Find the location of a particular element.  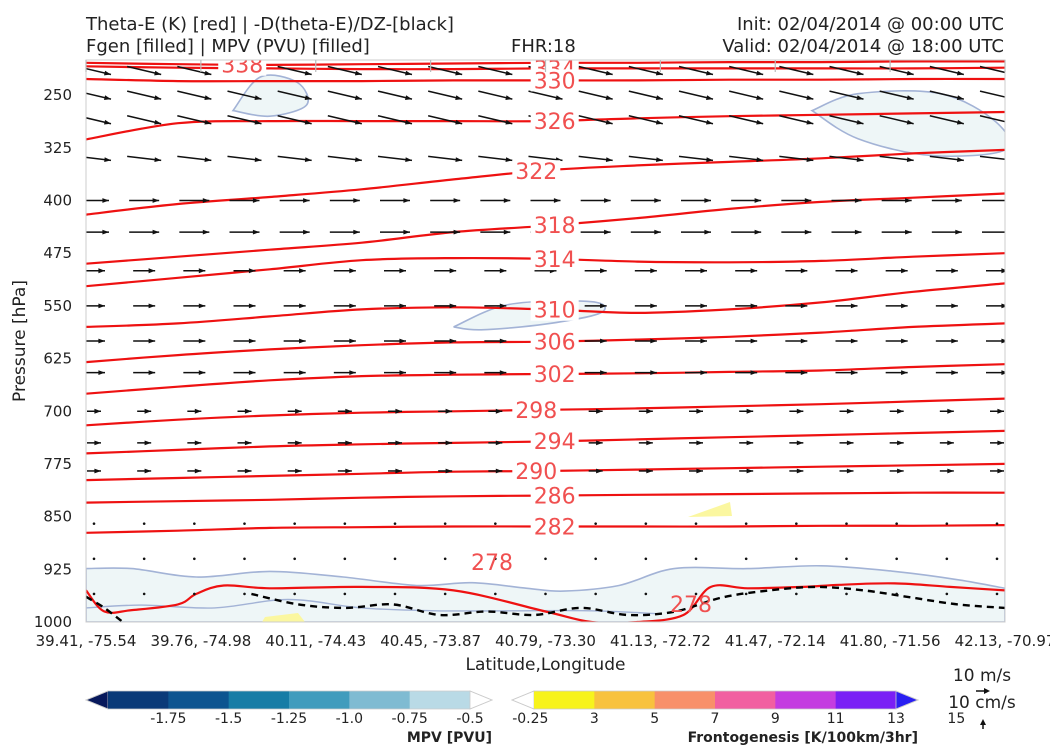

contour-label-290: 290 is located at coordinates (536, 472).